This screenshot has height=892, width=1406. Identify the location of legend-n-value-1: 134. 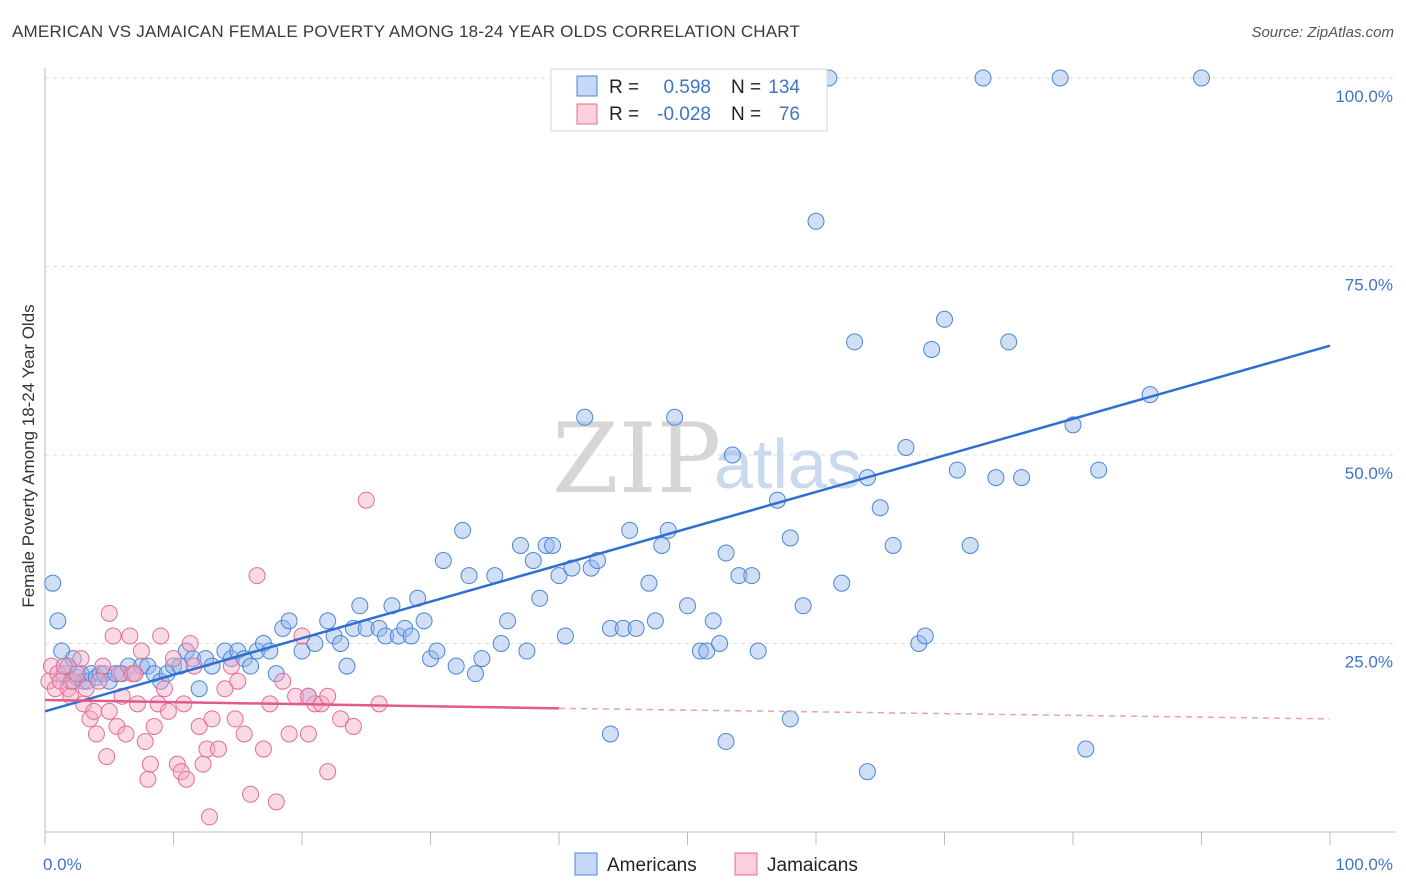
(784, 87).